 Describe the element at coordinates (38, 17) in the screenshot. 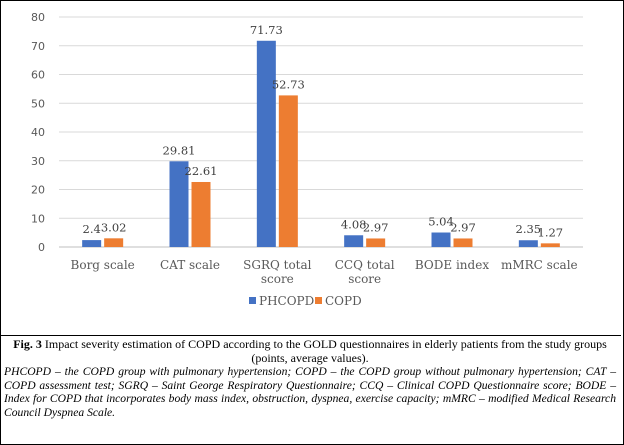

I see `y-tick-label: 80` at that location.